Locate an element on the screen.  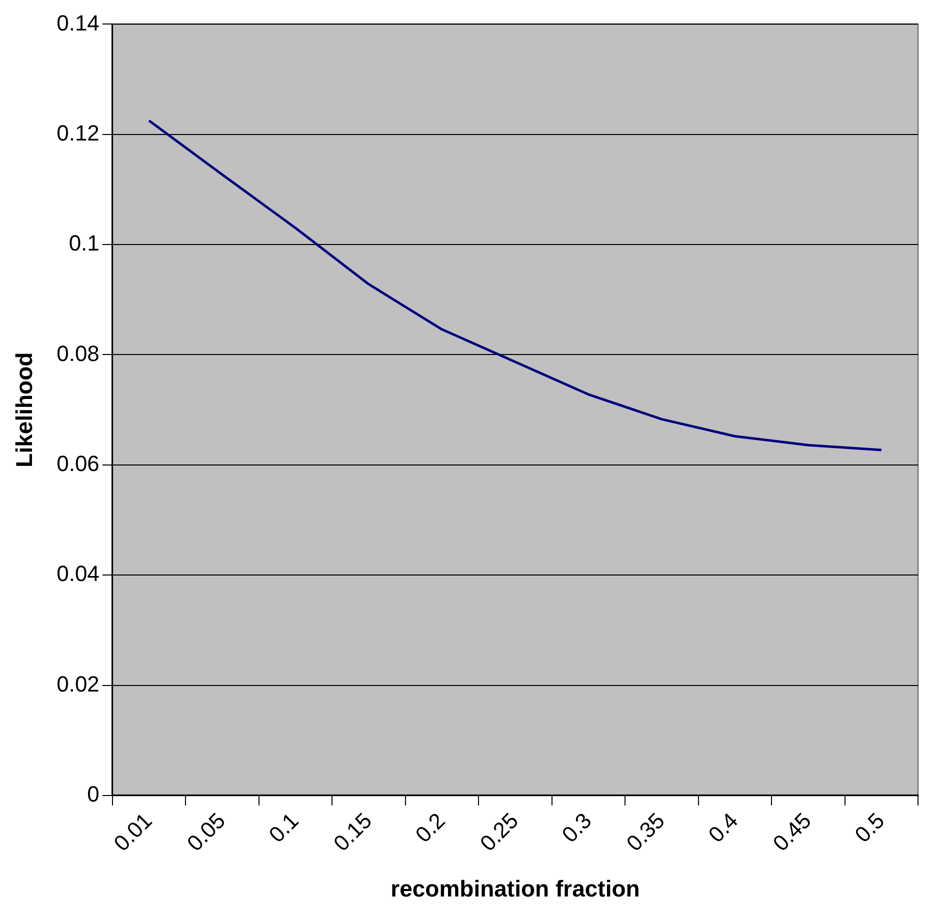
x-tick-label: 0.3 is located at coordinates (576, 828).